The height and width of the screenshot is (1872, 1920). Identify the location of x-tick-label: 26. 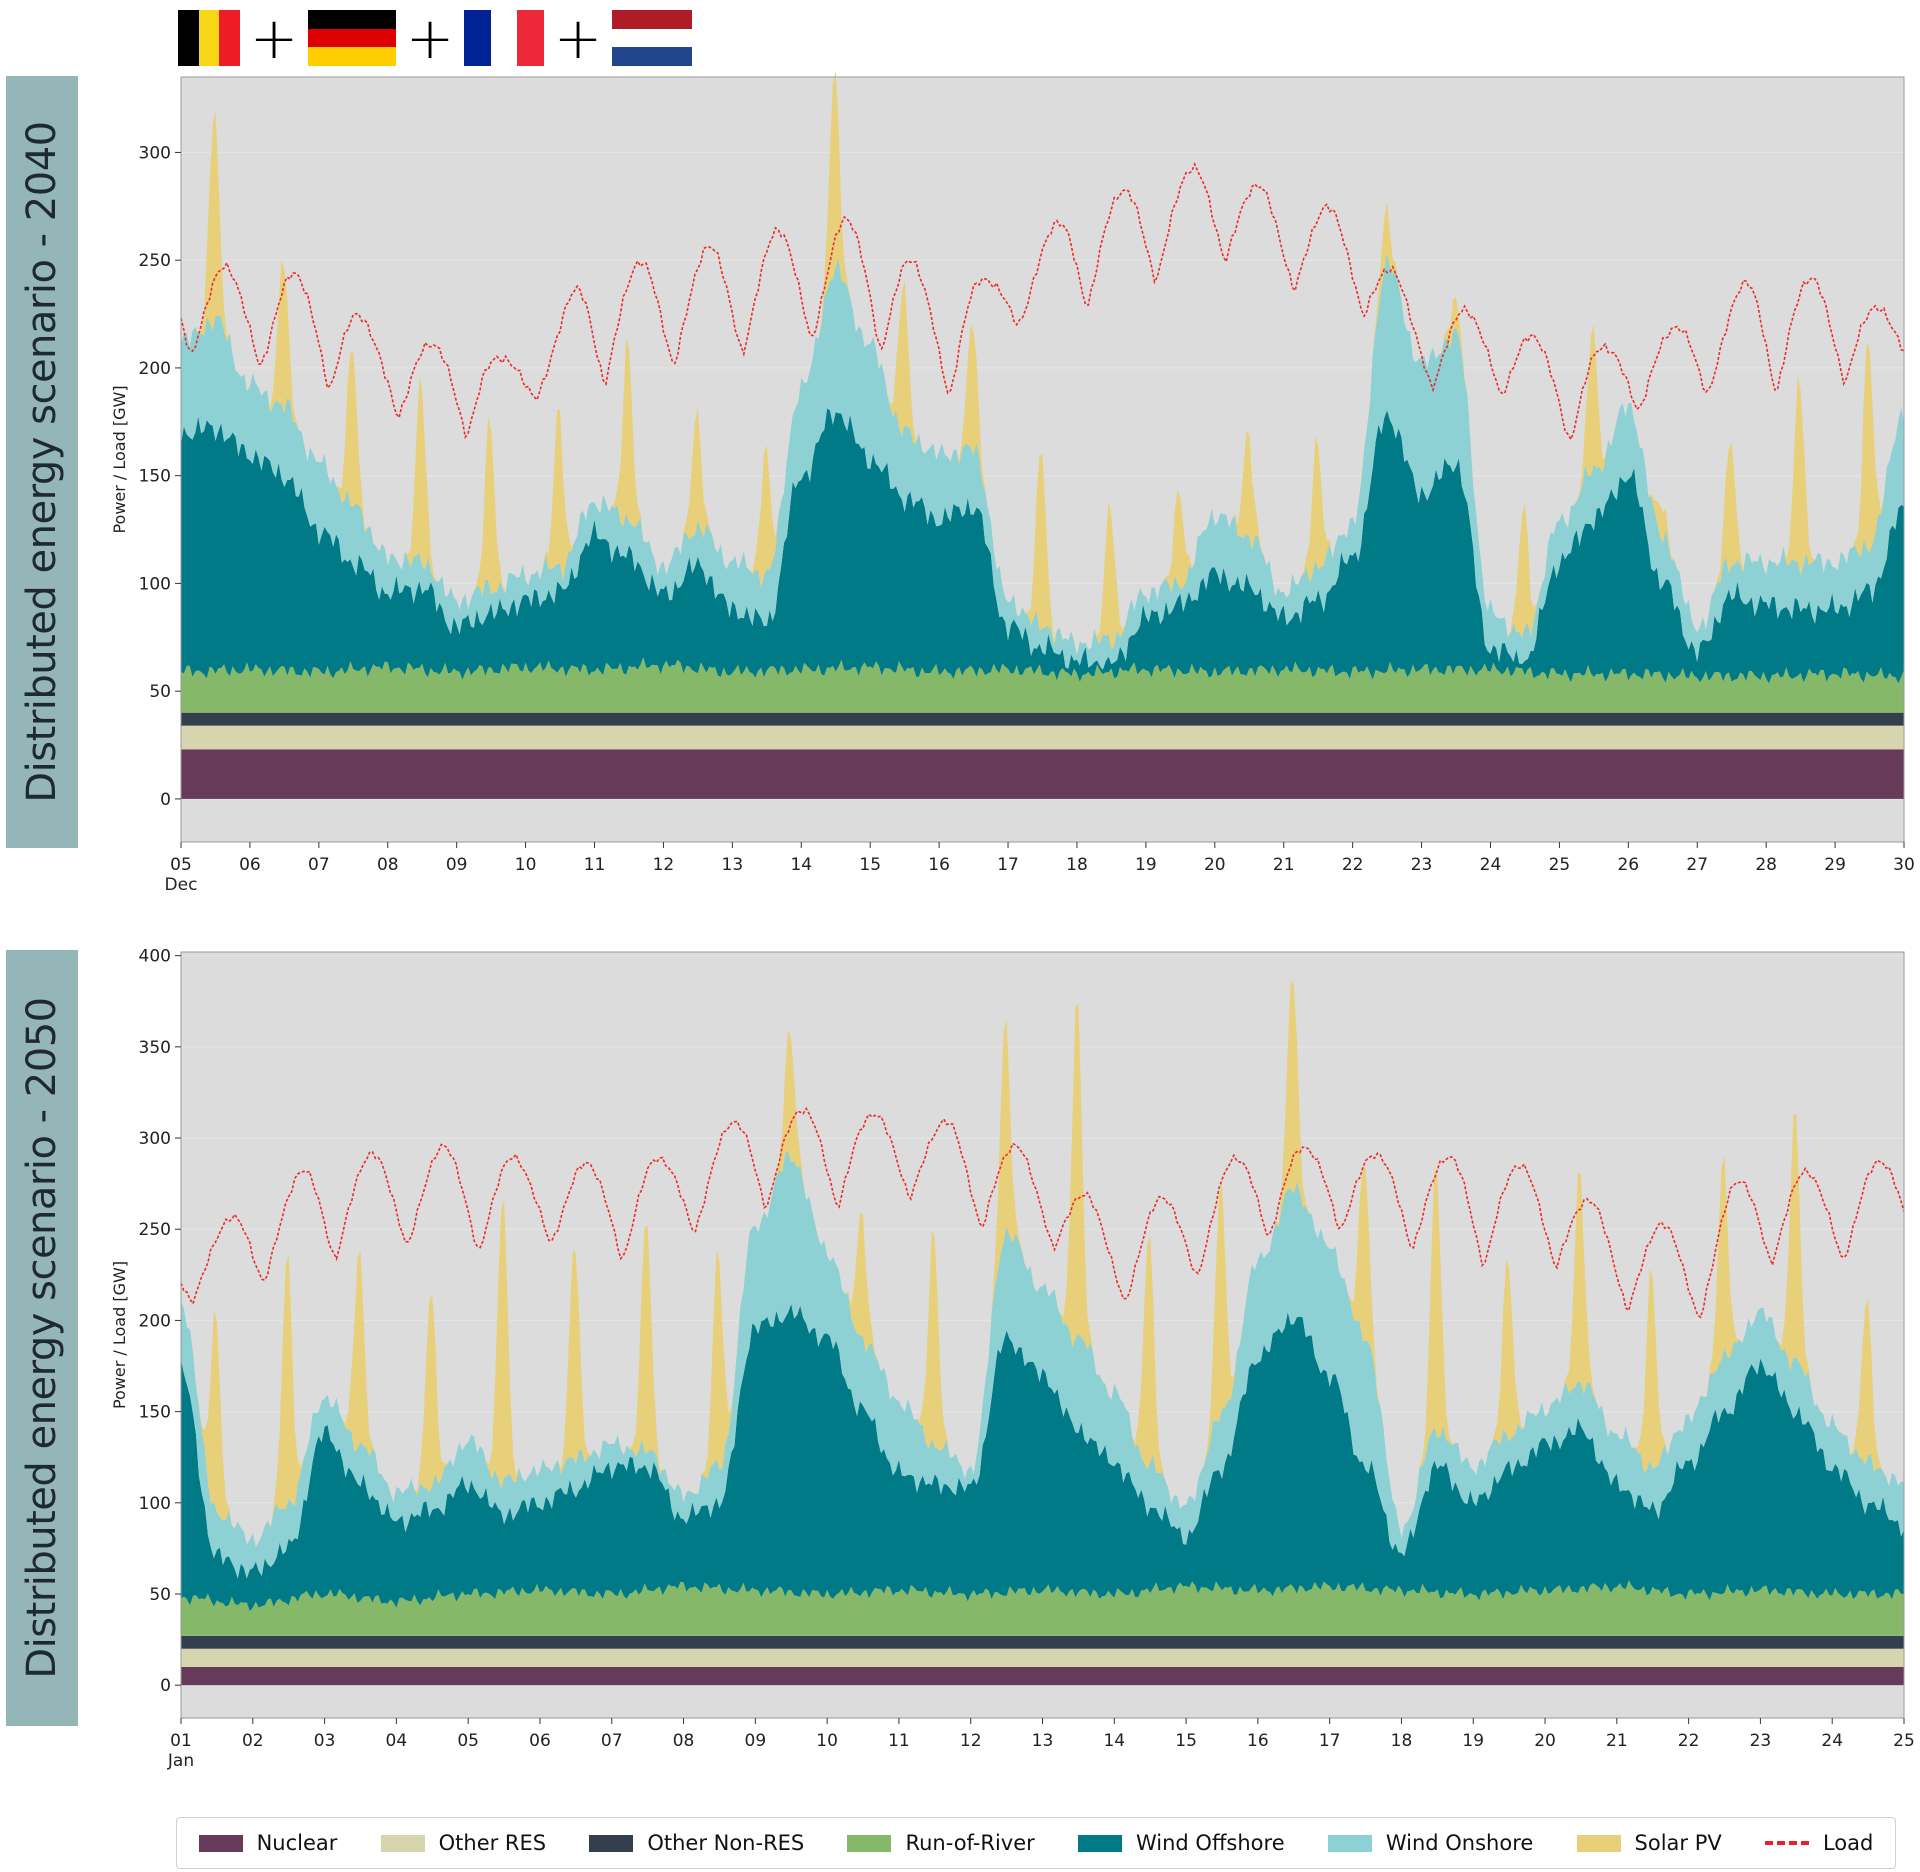
(1628, 865).